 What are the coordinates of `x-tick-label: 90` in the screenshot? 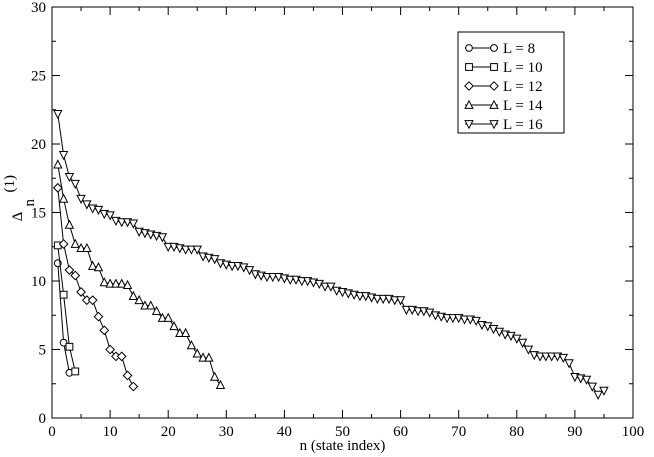 It's located at (574, 432).